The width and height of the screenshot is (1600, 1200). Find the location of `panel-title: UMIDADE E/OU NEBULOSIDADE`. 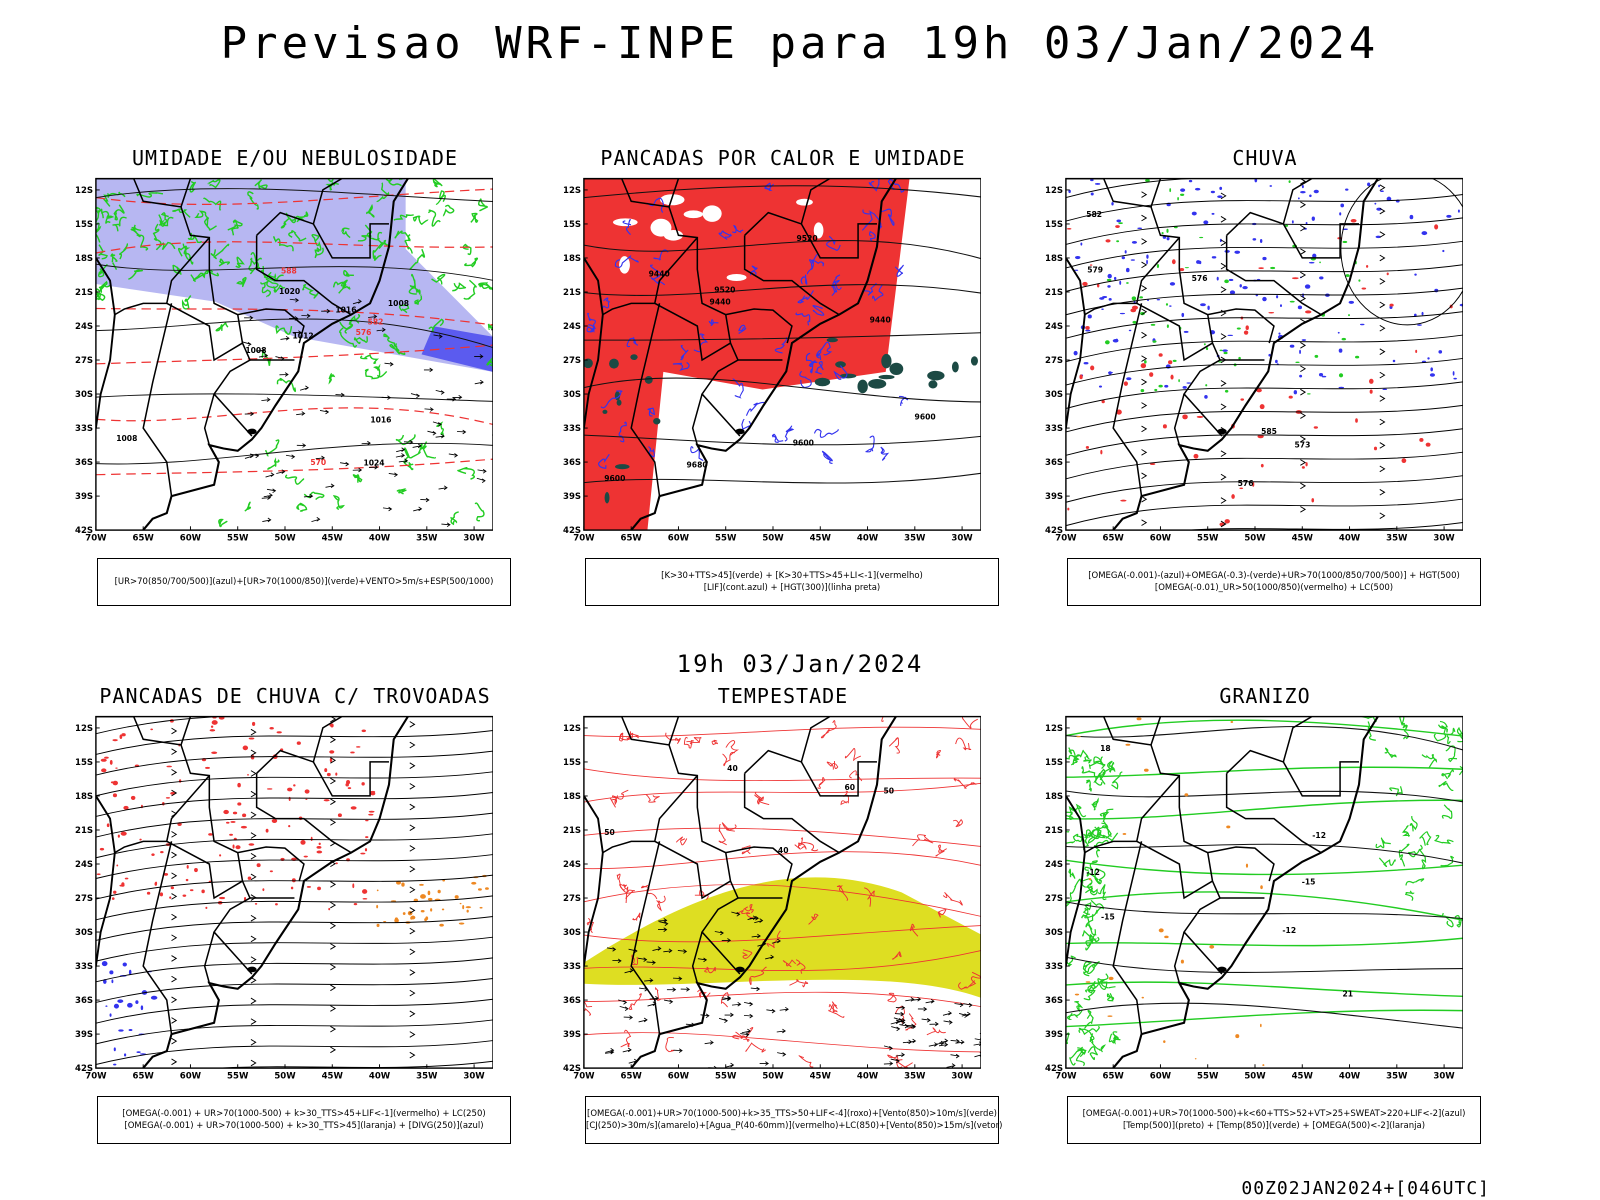

panel-title: UMIDADE E/OU NEBULOSIDADE is located at coordinates (295, 158).